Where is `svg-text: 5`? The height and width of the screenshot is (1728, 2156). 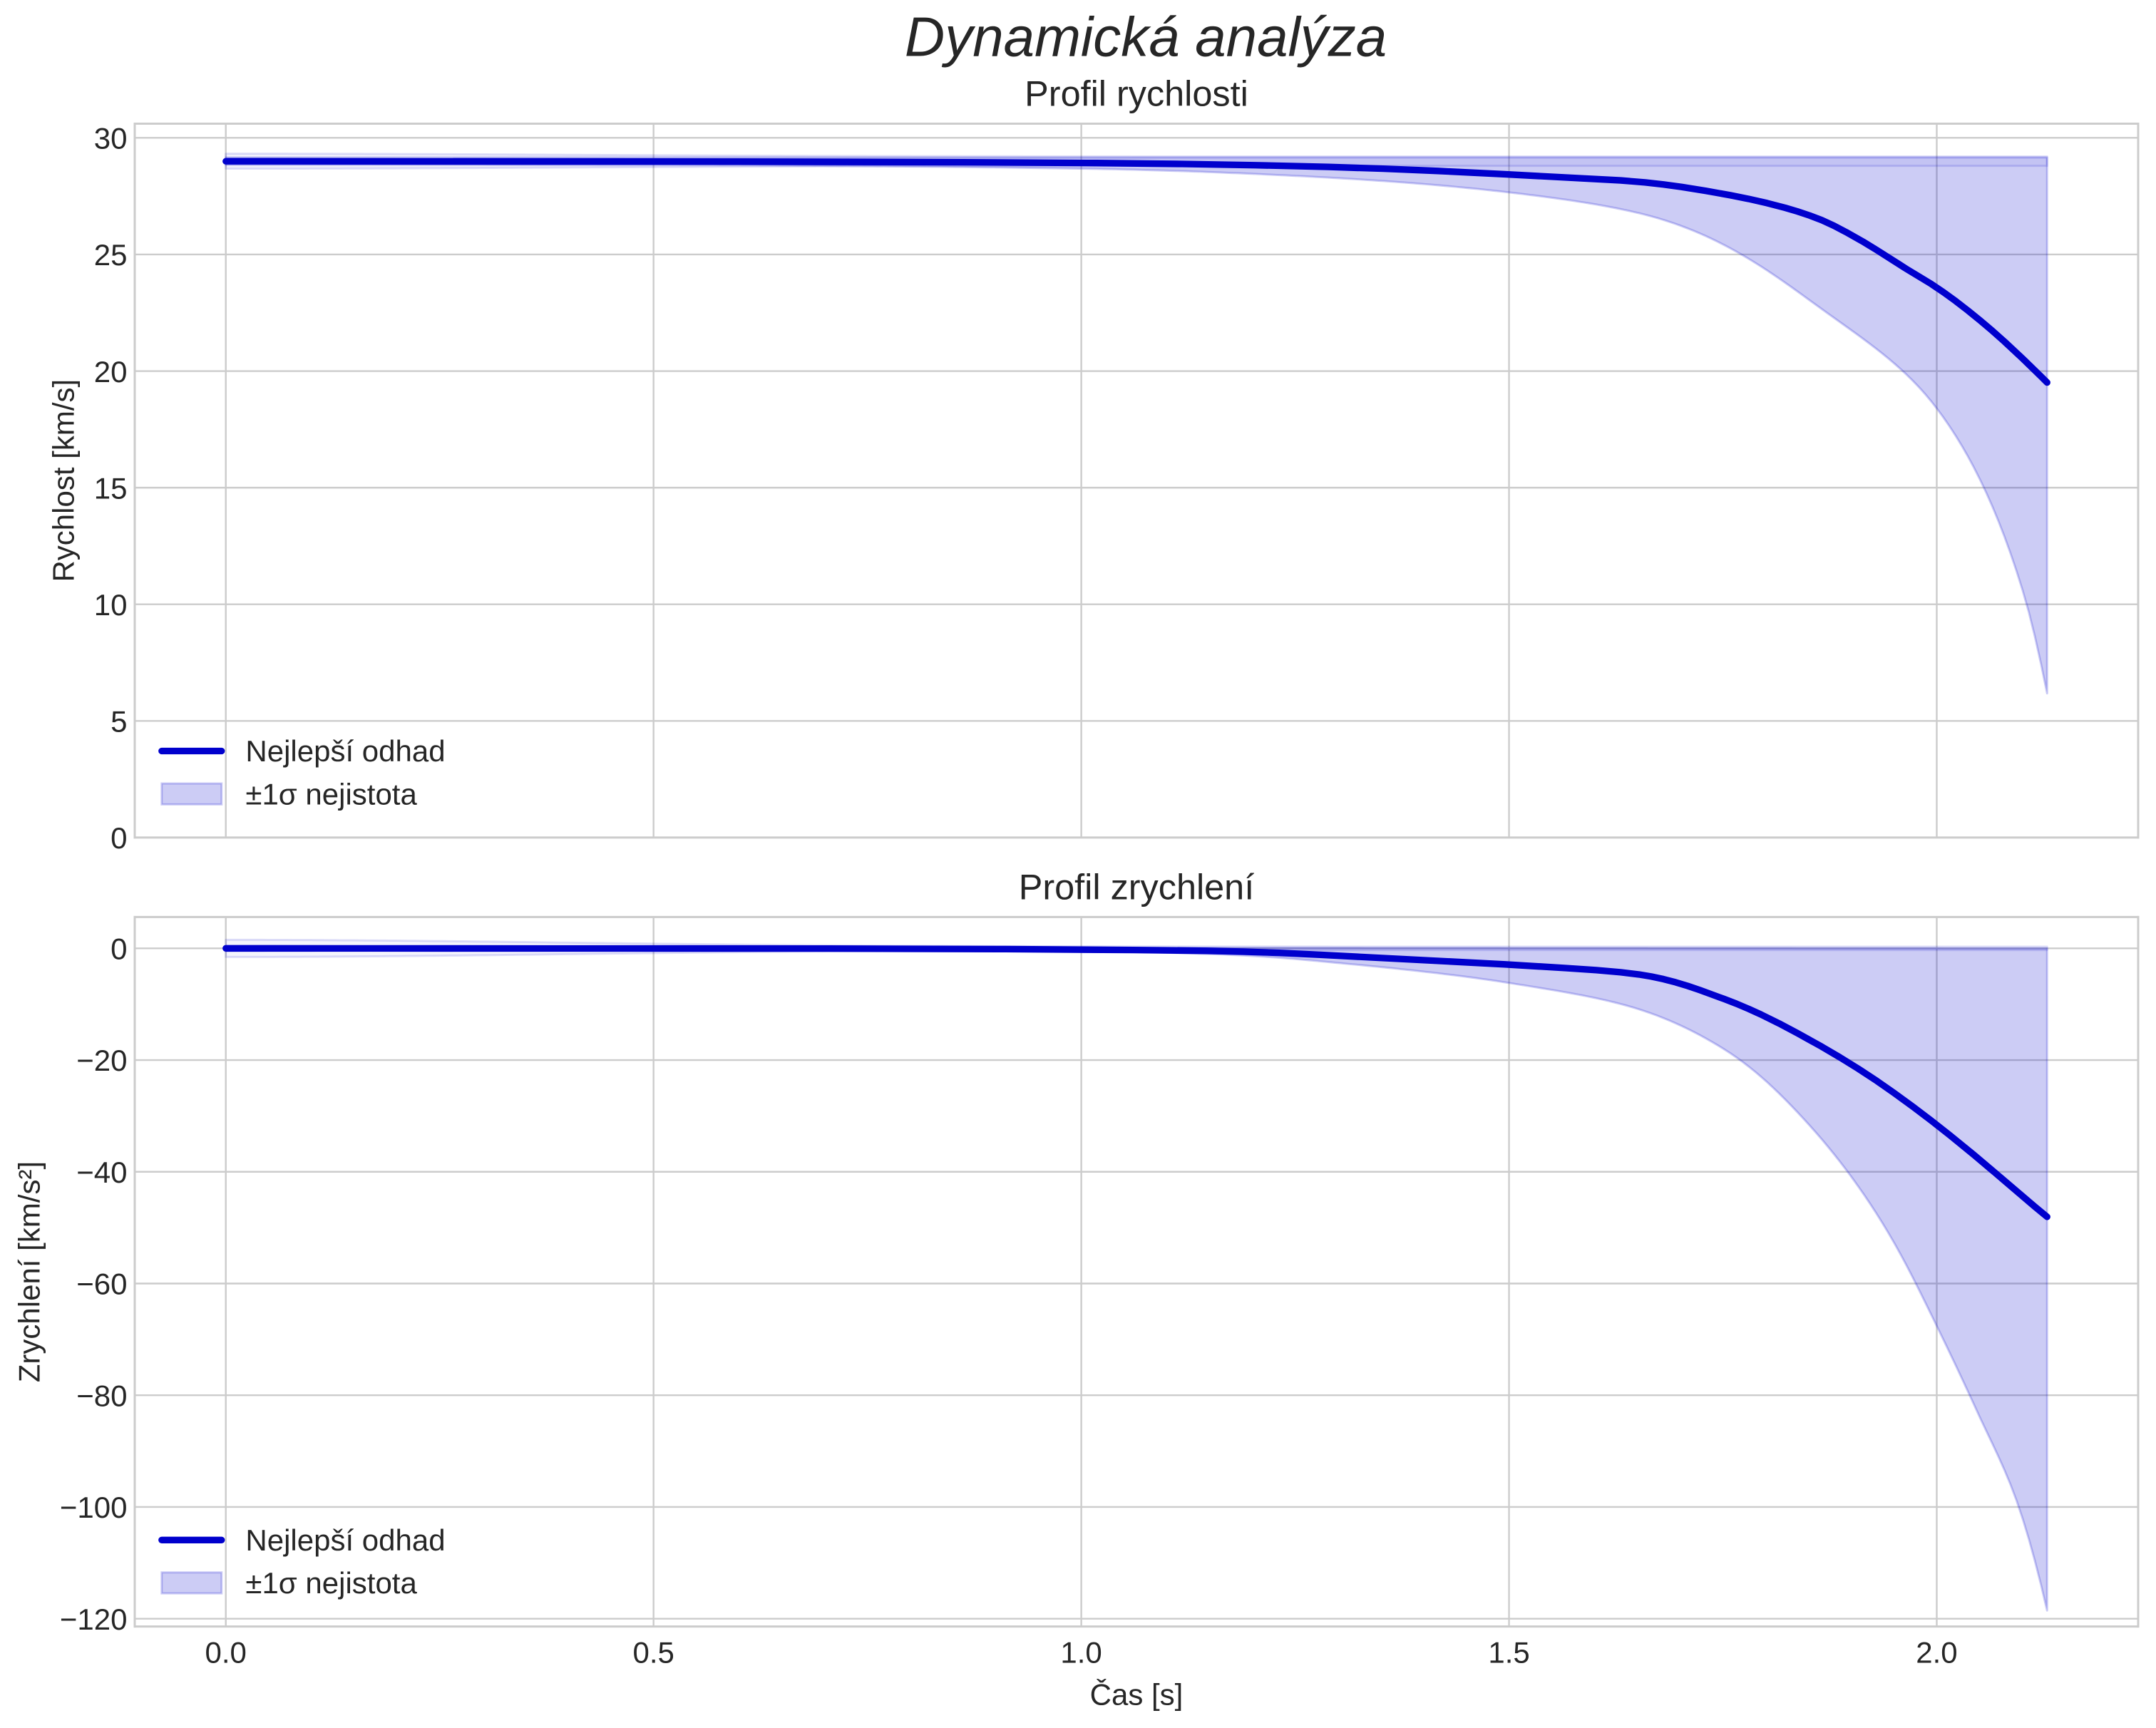
svg-text: 5 is located at coordinates (119, 722).